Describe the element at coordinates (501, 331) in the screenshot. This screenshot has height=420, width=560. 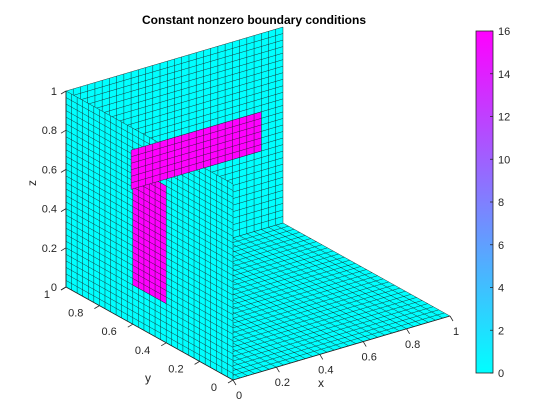
I see `colorbar-tick-label: 2` at that location.